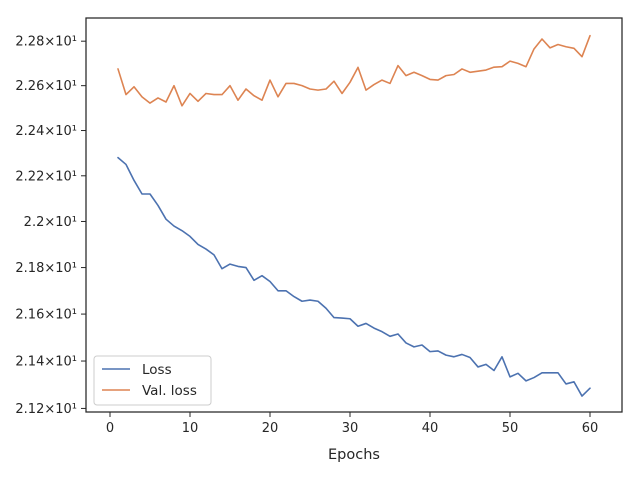  Describe the element at coordinates (152, 380) in the screenshot. I see `legend: Loss Val. loss` at that location.